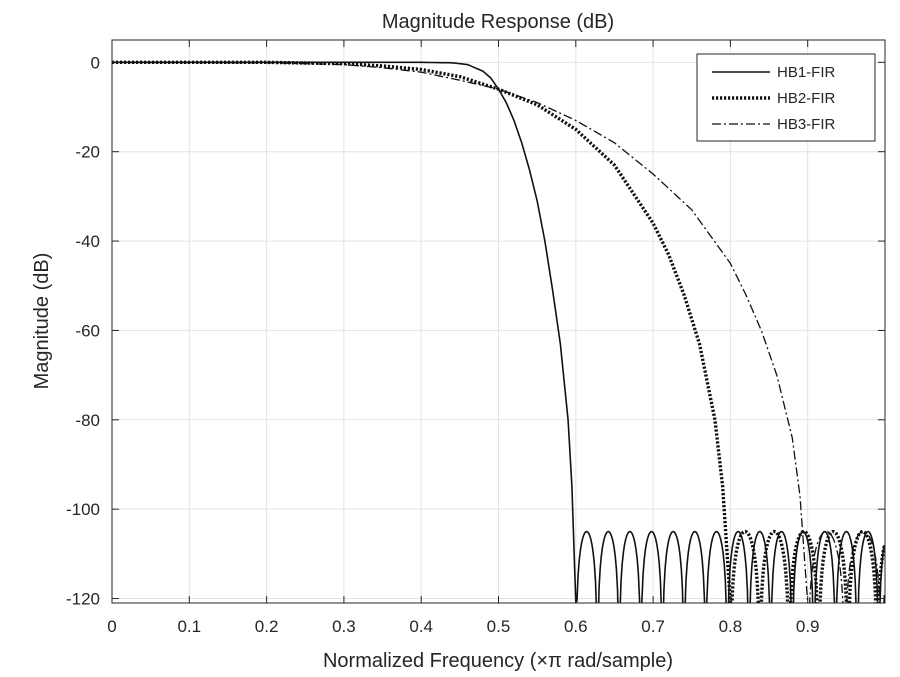 The image size is (900, 677). I want to click on x-tick-label: 0.1, so click(189, 626).